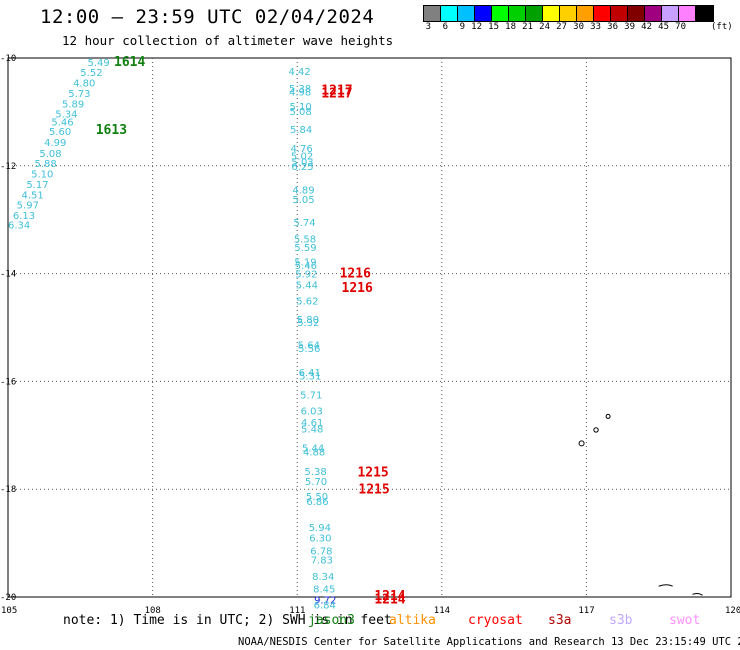  I want to click on colorbar-tick-label: 21, so click(527, 27).